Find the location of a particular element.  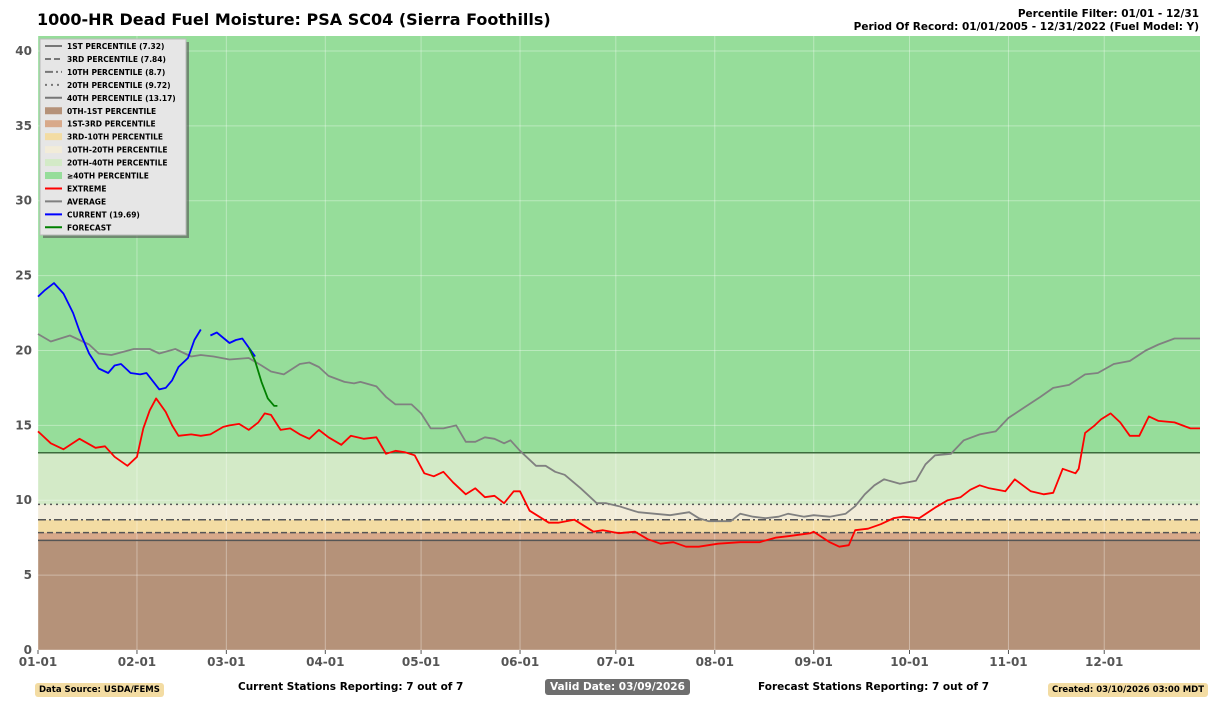

legend-label: 3RD PERCENTILE (7.84) is located at coordinates (116, 59).